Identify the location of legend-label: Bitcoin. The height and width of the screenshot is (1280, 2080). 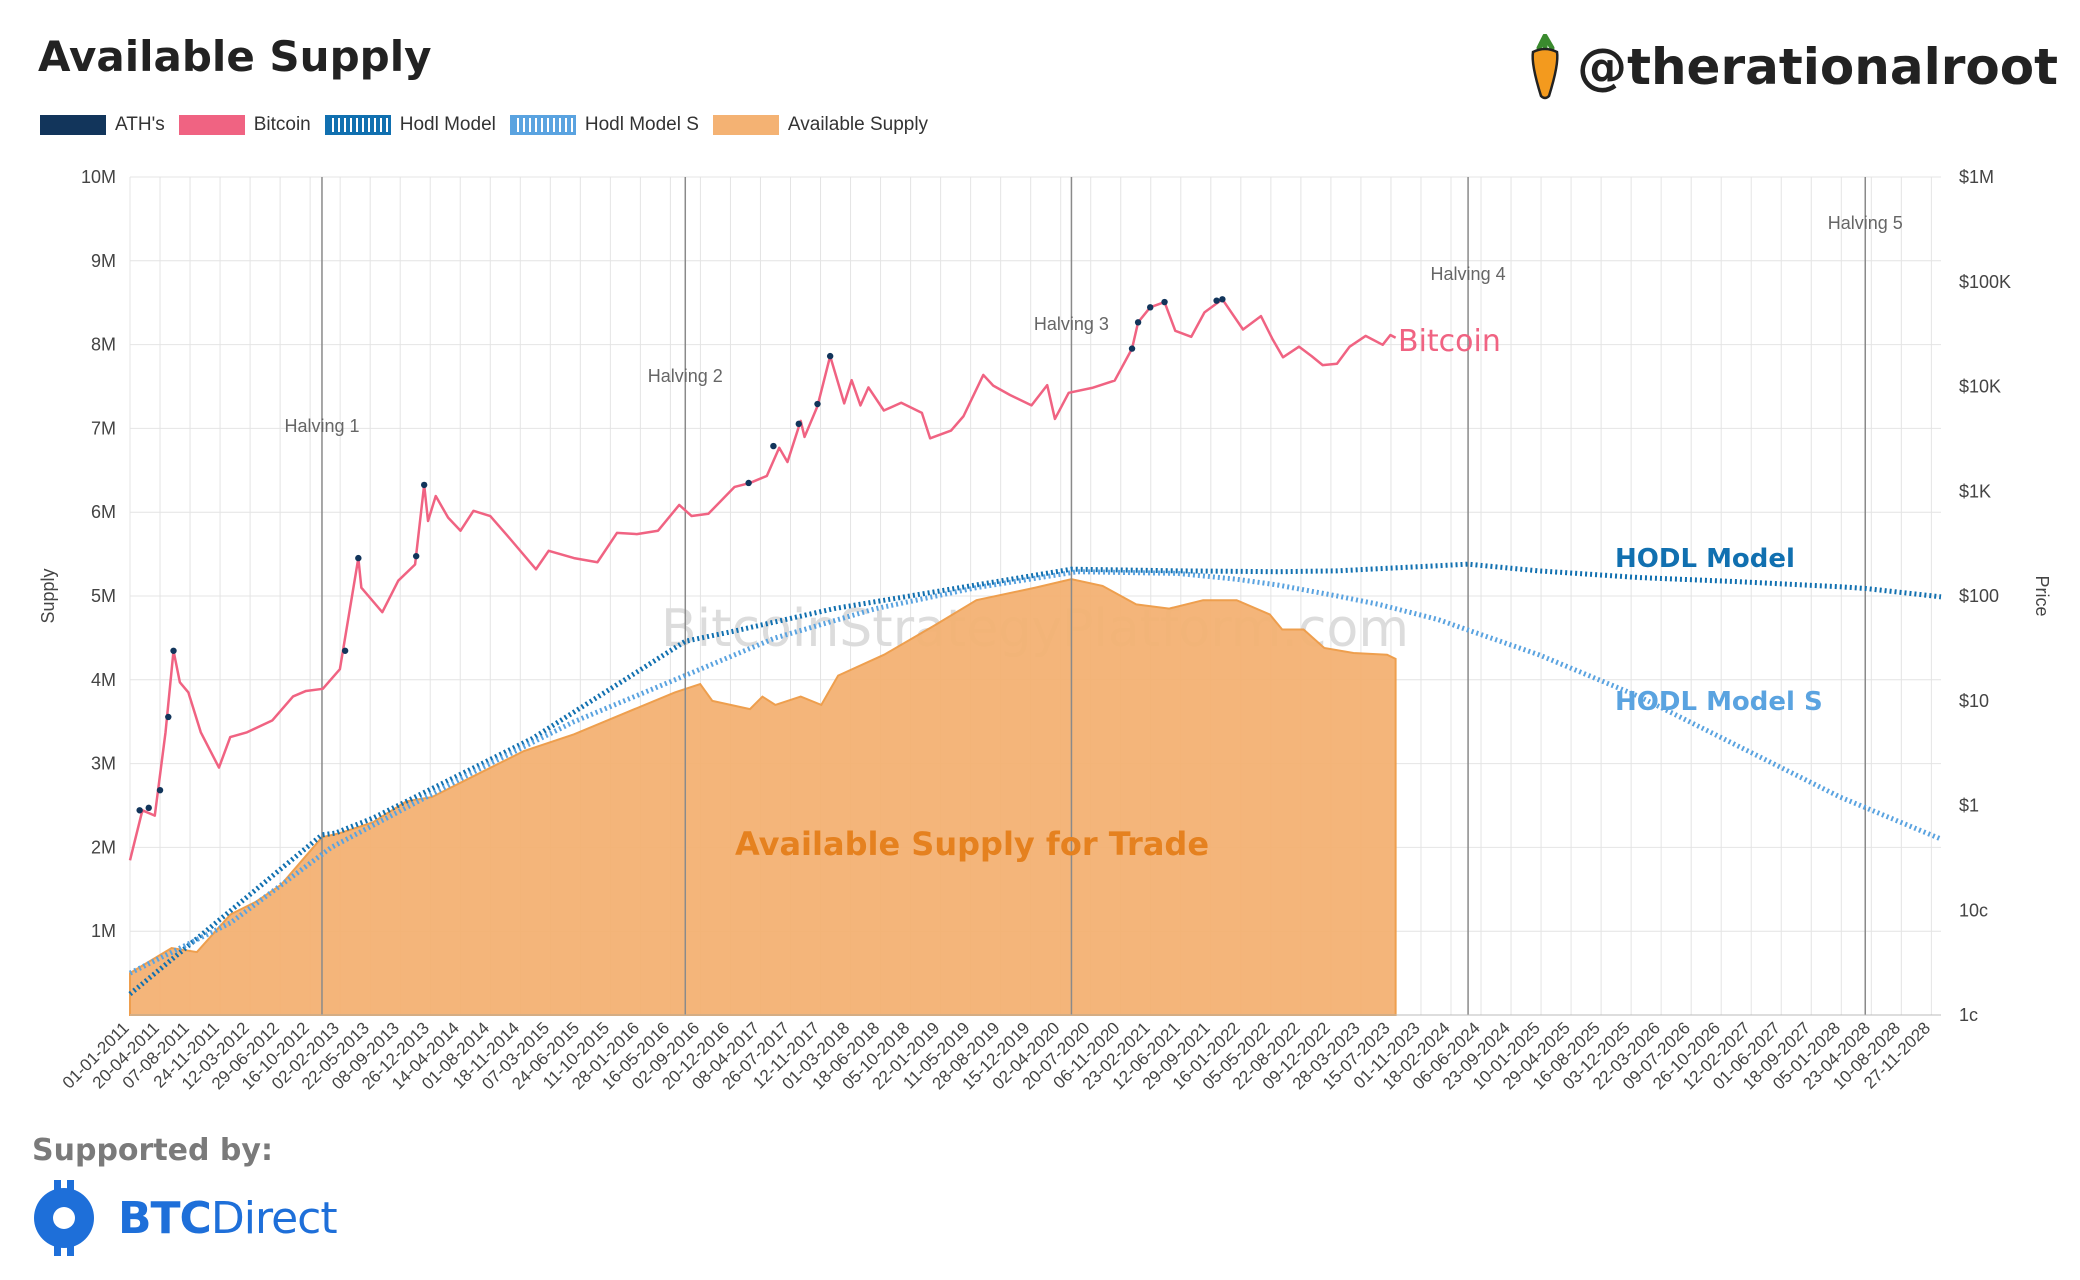
(282, 124).